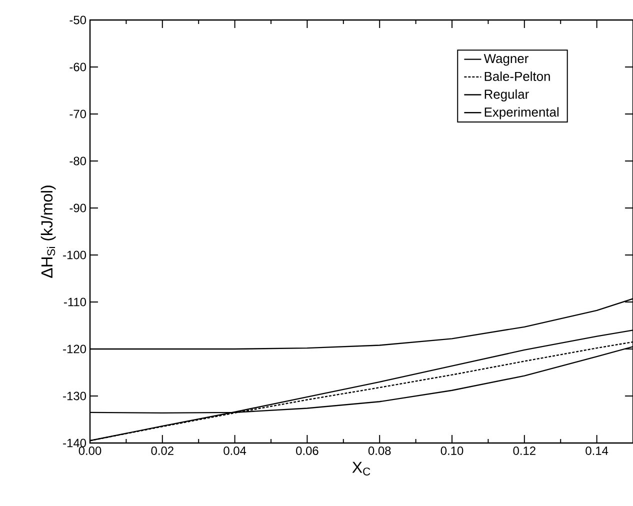 This screenshot has height=506, width=633. What do you see at coordinates (506, 95) in the screenshot?
I see `legend-label: Regular` at bounding box center [506, 95].